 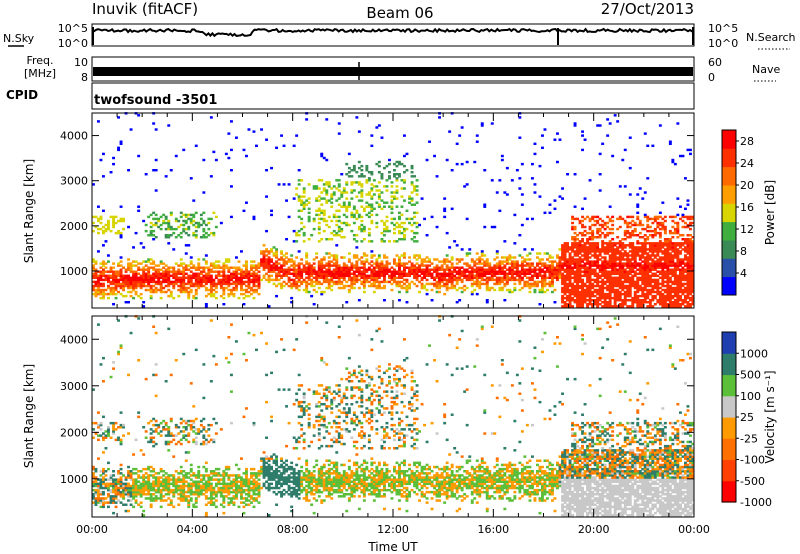 What do you see at coordinates (74, 271) in the screenshot?
I see `y-tick-label: 1000` at bounding box center [74, 271].